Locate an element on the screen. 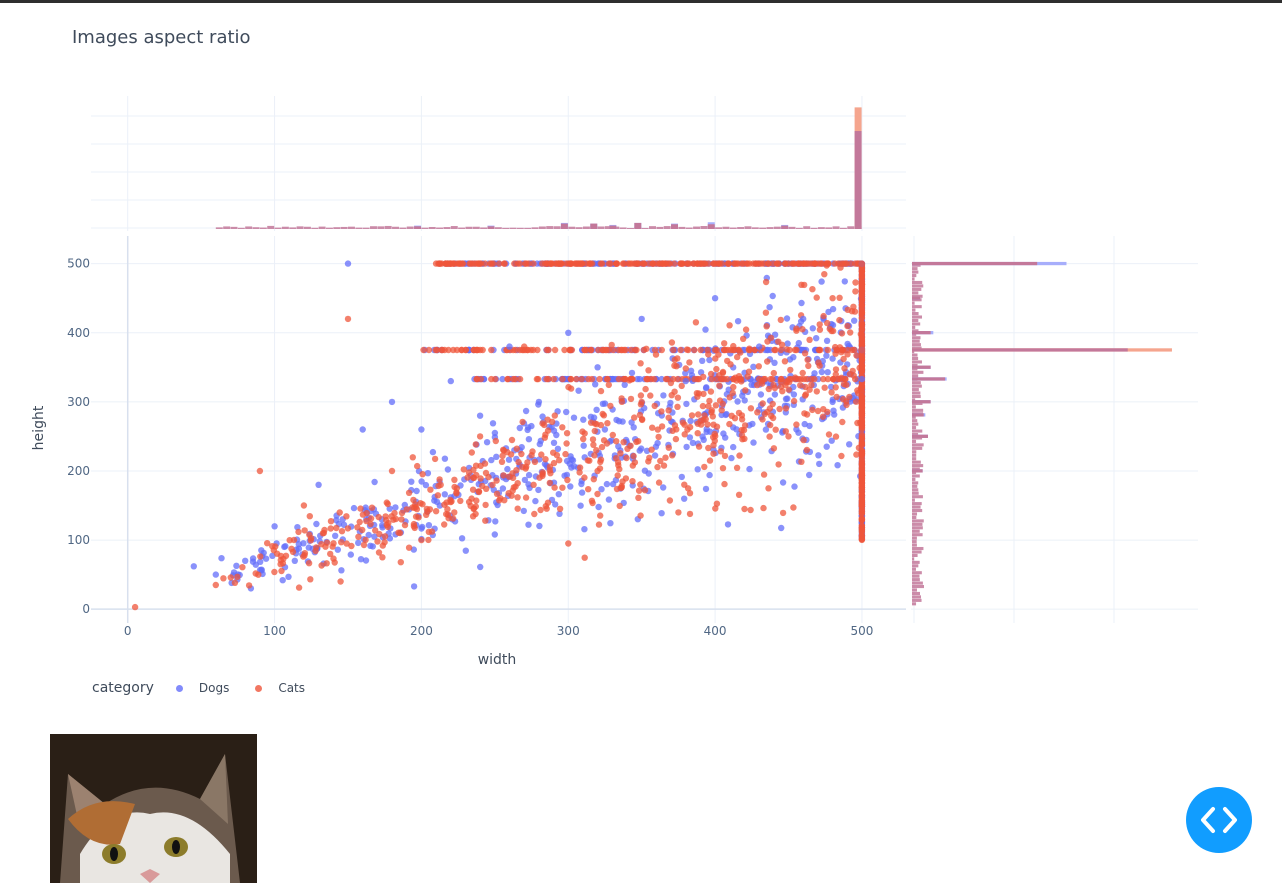 The height and width of the screenshot is (883, 1282). chart-title: Images aspect ratio is located at coordinates (161, 37).